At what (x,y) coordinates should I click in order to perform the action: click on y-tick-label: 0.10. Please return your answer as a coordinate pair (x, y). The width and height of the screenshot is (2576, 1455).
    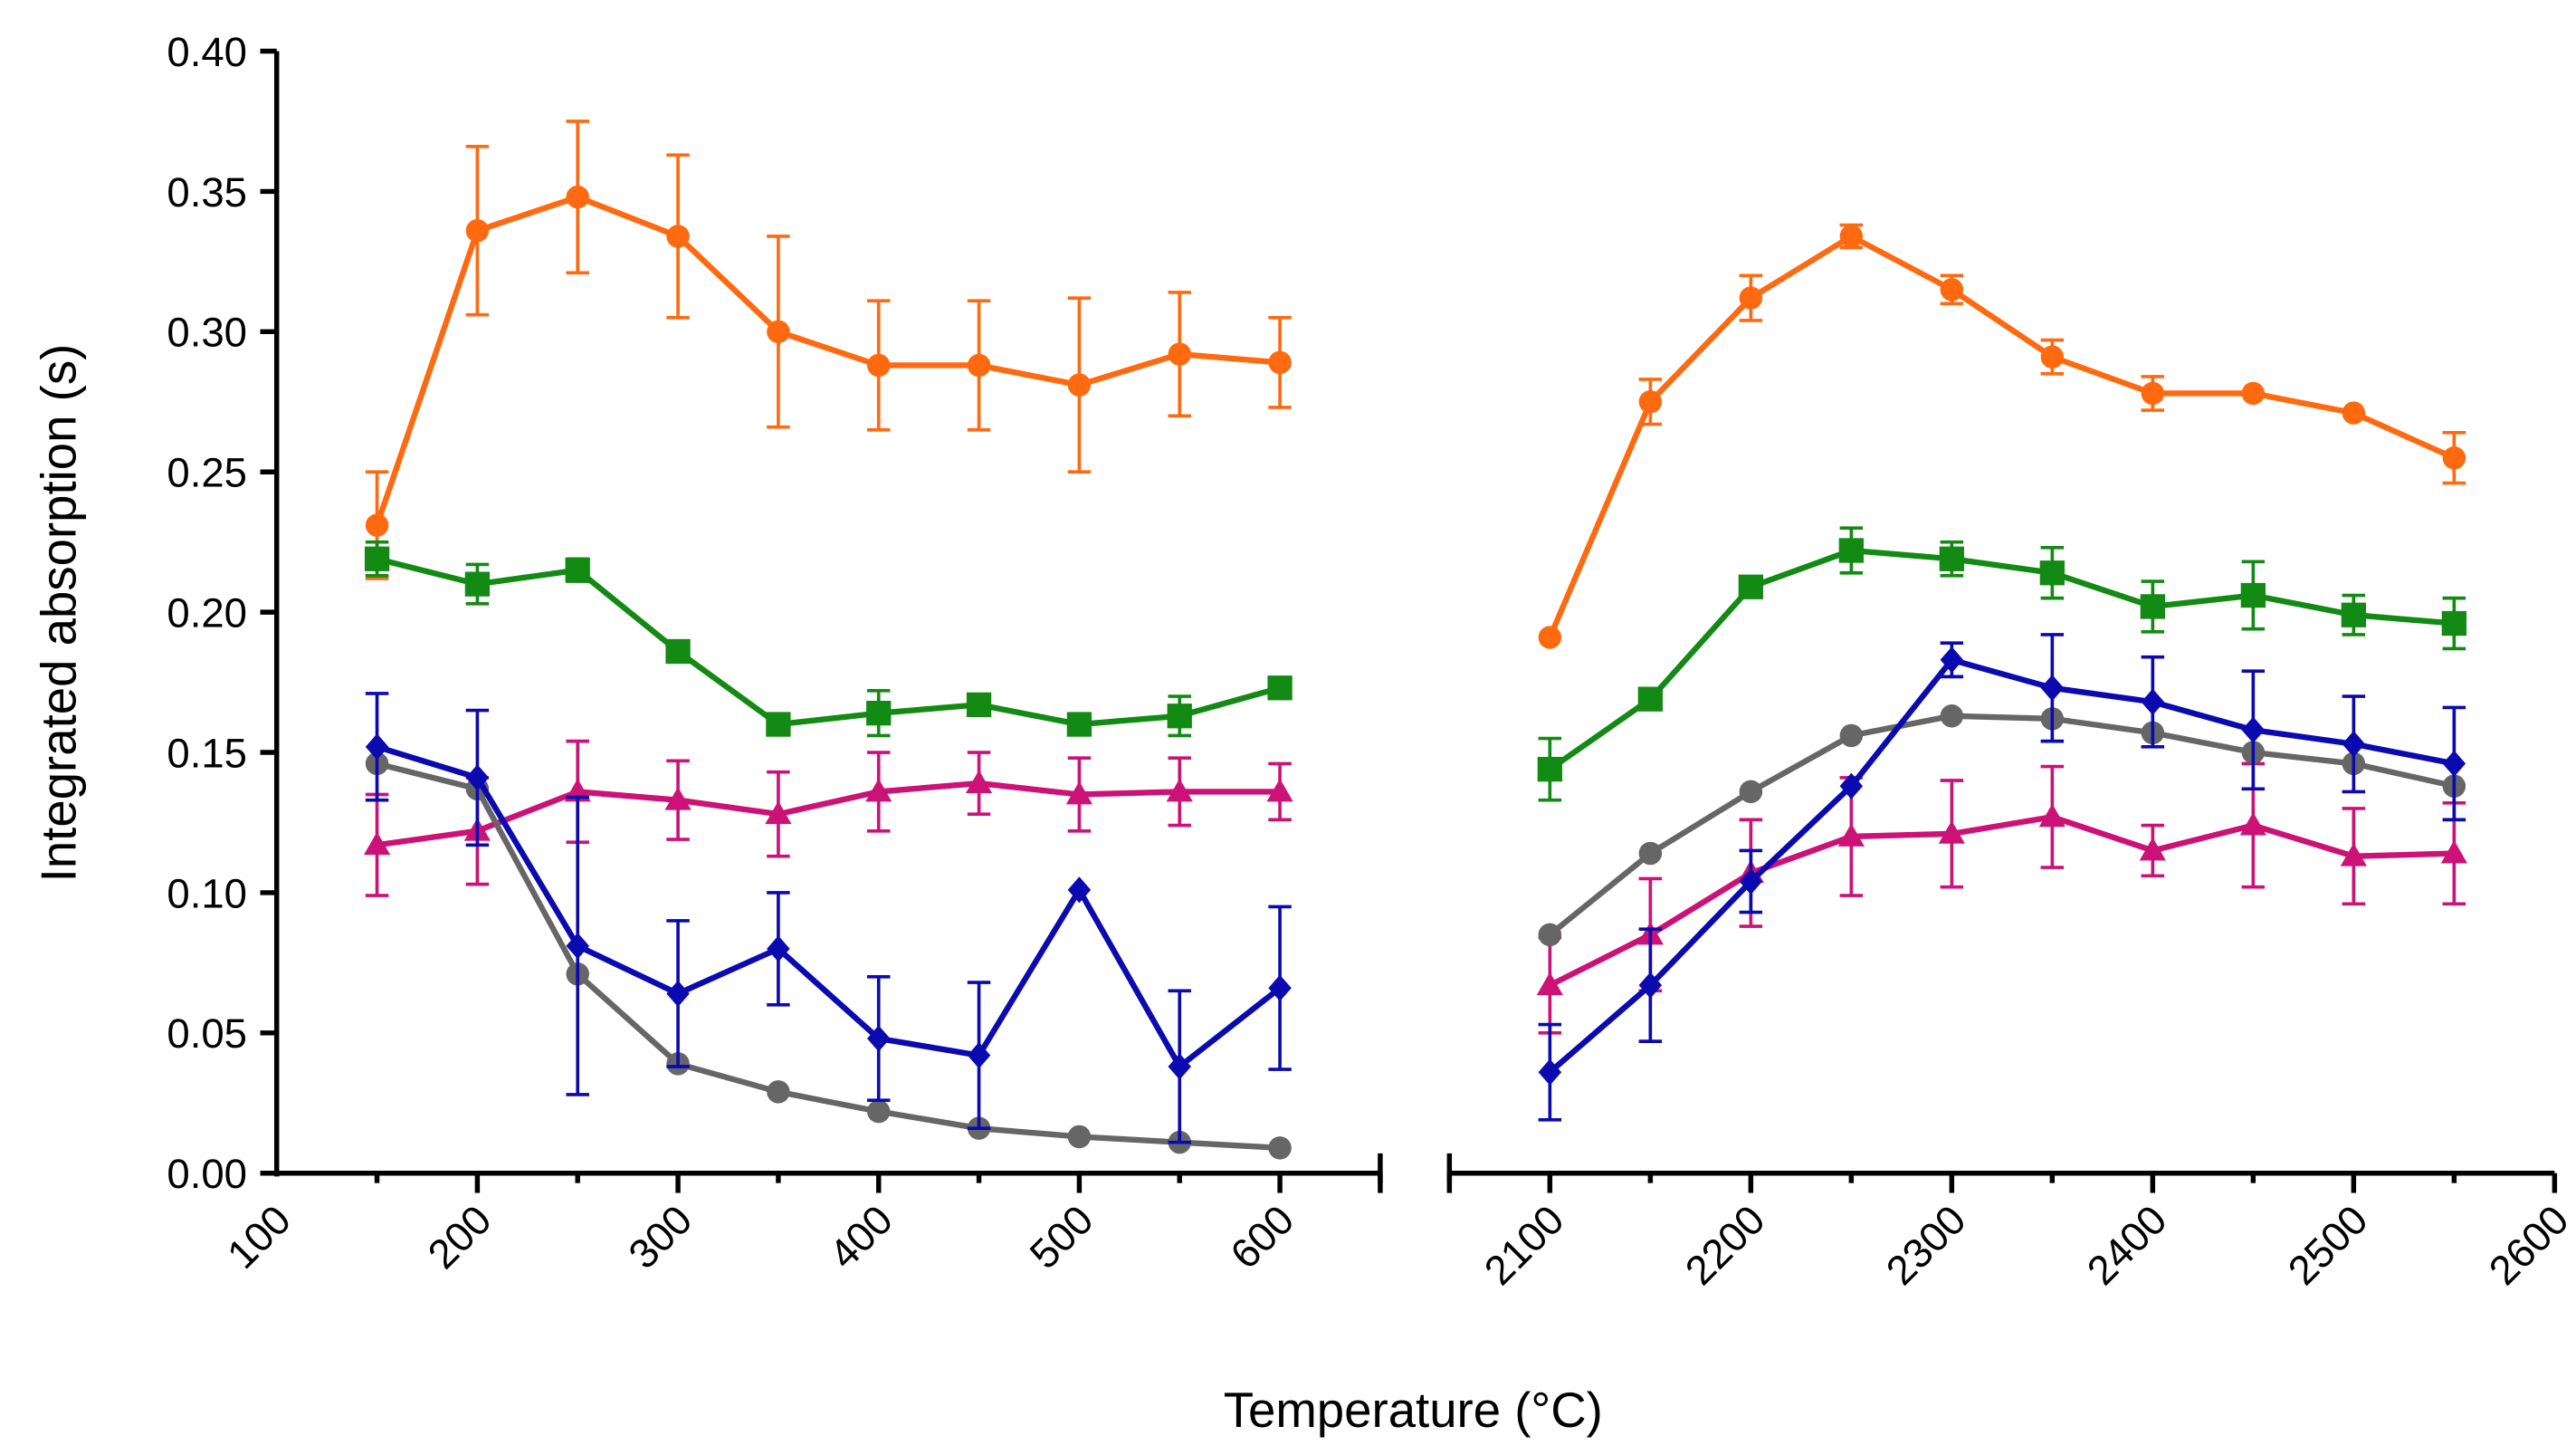
    Looking at the image, I should click on (207, 893).